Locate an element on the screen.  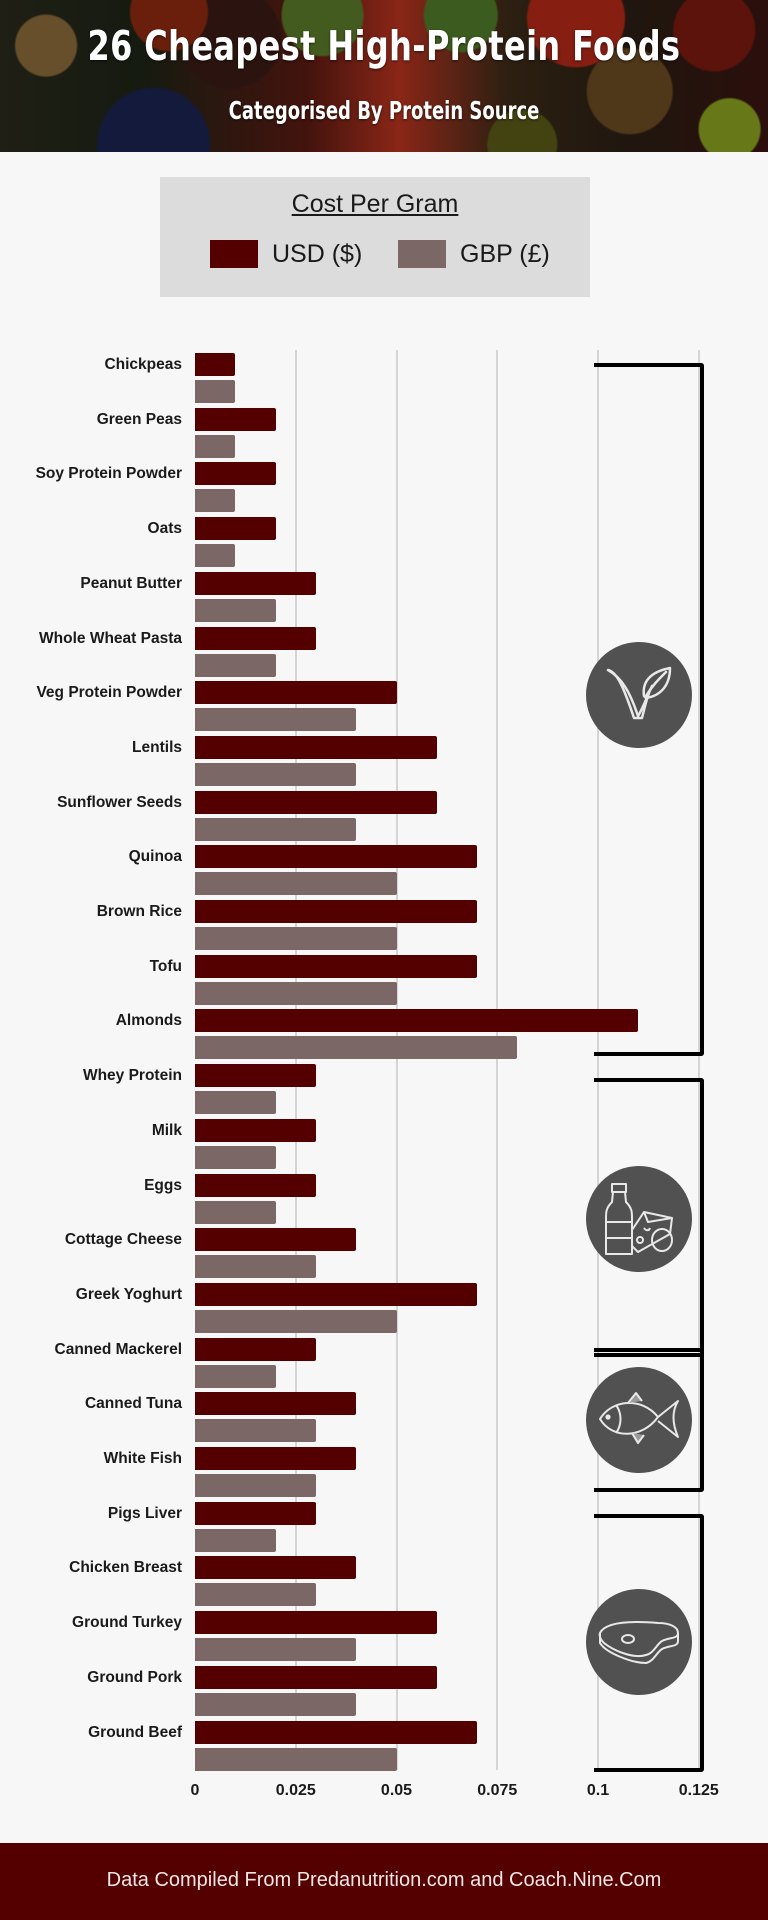
chart-row: Veg Protein Powder is located at coordinates (384, 700).